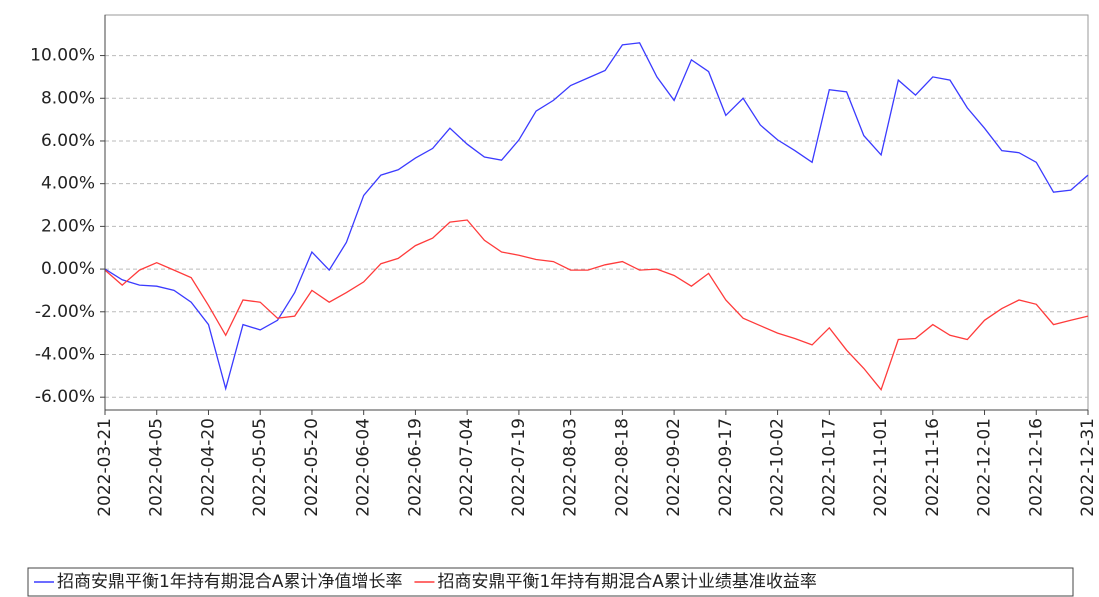 This screenshot has width=1099, height=597. Describe the element at coordinates (312, 467) in the screenshot. I see `x-tick-label: 2022-05-20` at that location.